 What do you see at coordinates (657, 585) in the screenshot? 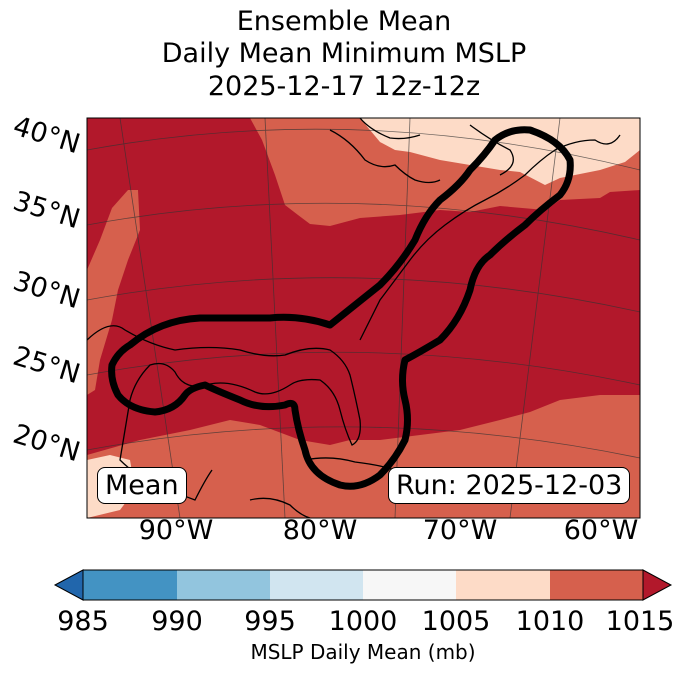
I see `colorbar-extend-high` at bounding box center [657, 585].